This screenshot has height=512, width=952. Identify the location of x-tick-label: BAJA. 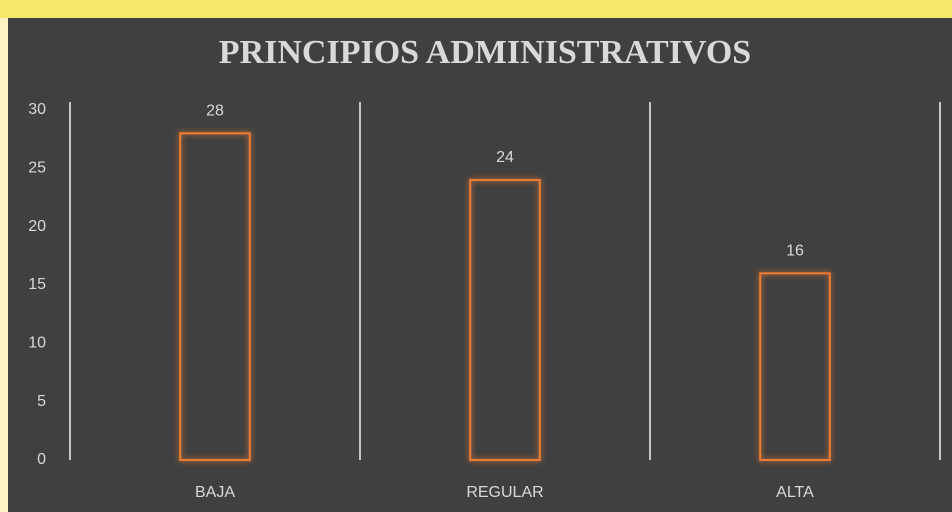
(215, 492).